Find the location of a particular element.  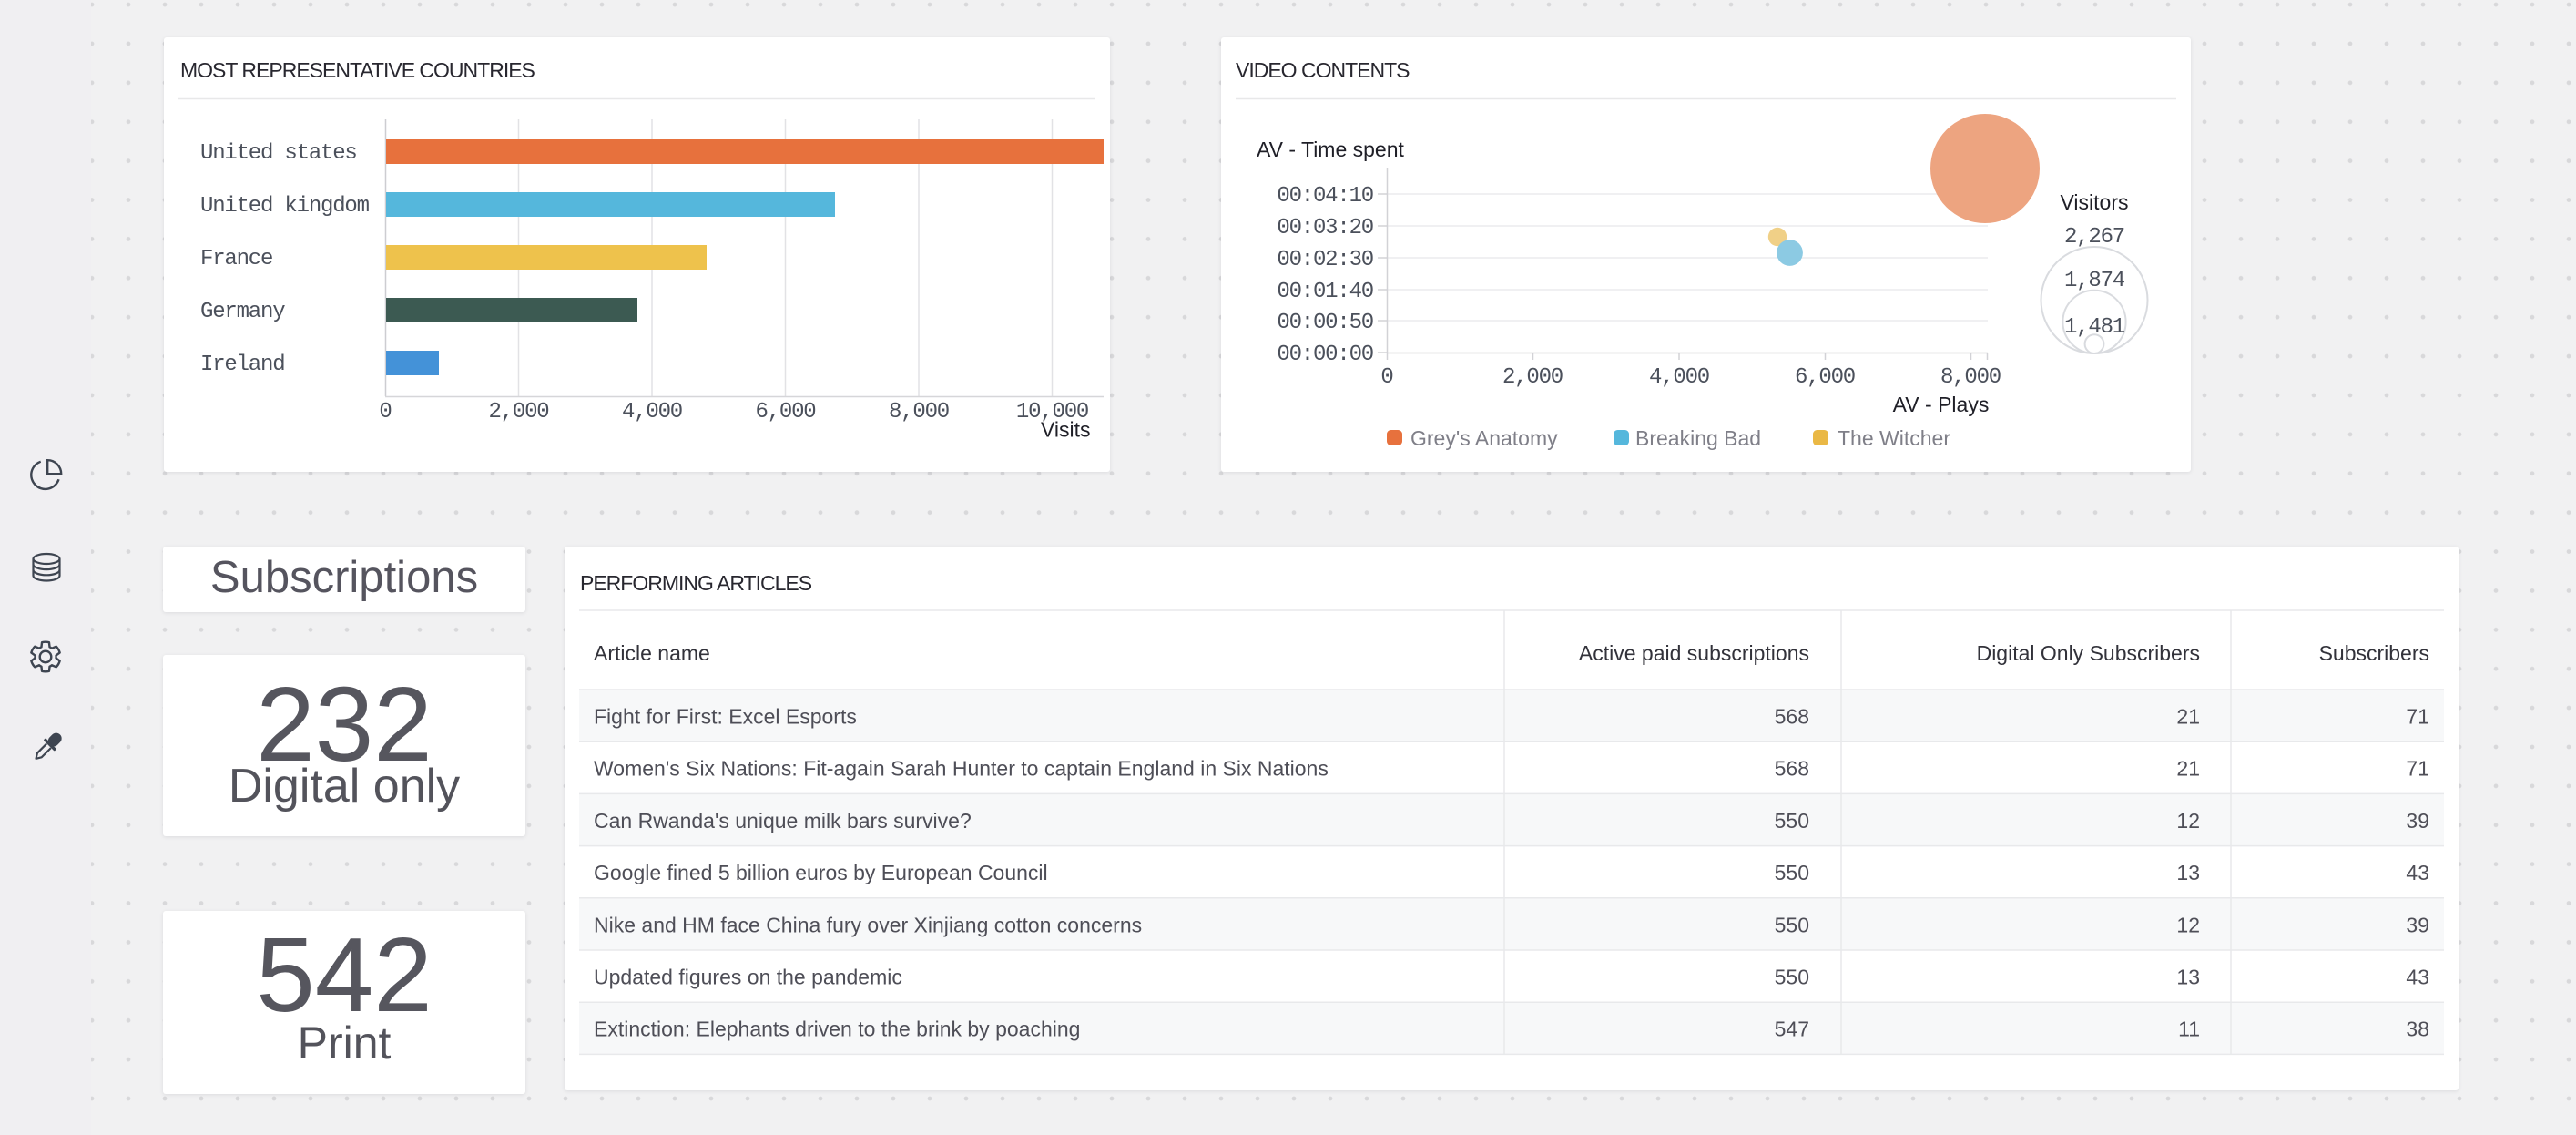

svg-text: 00:03:20 is located at coordinates (1325, 228).